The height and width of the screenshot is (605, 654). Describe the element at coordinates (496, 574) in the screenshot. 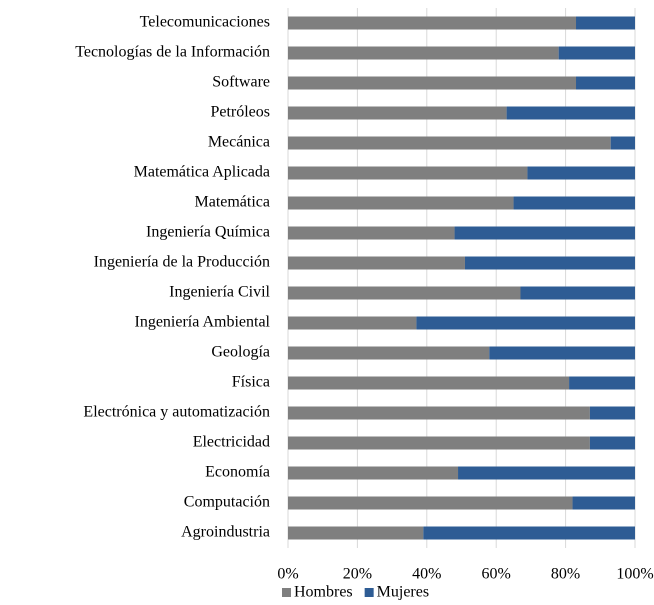

I see `x-tick-label: 60%` at that location.